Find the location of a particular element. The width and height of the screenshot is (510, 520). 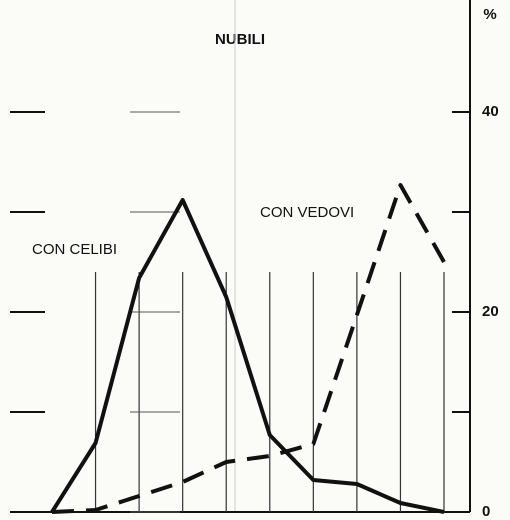

y-tick-label: 40 is located at coordinates (490, 111).